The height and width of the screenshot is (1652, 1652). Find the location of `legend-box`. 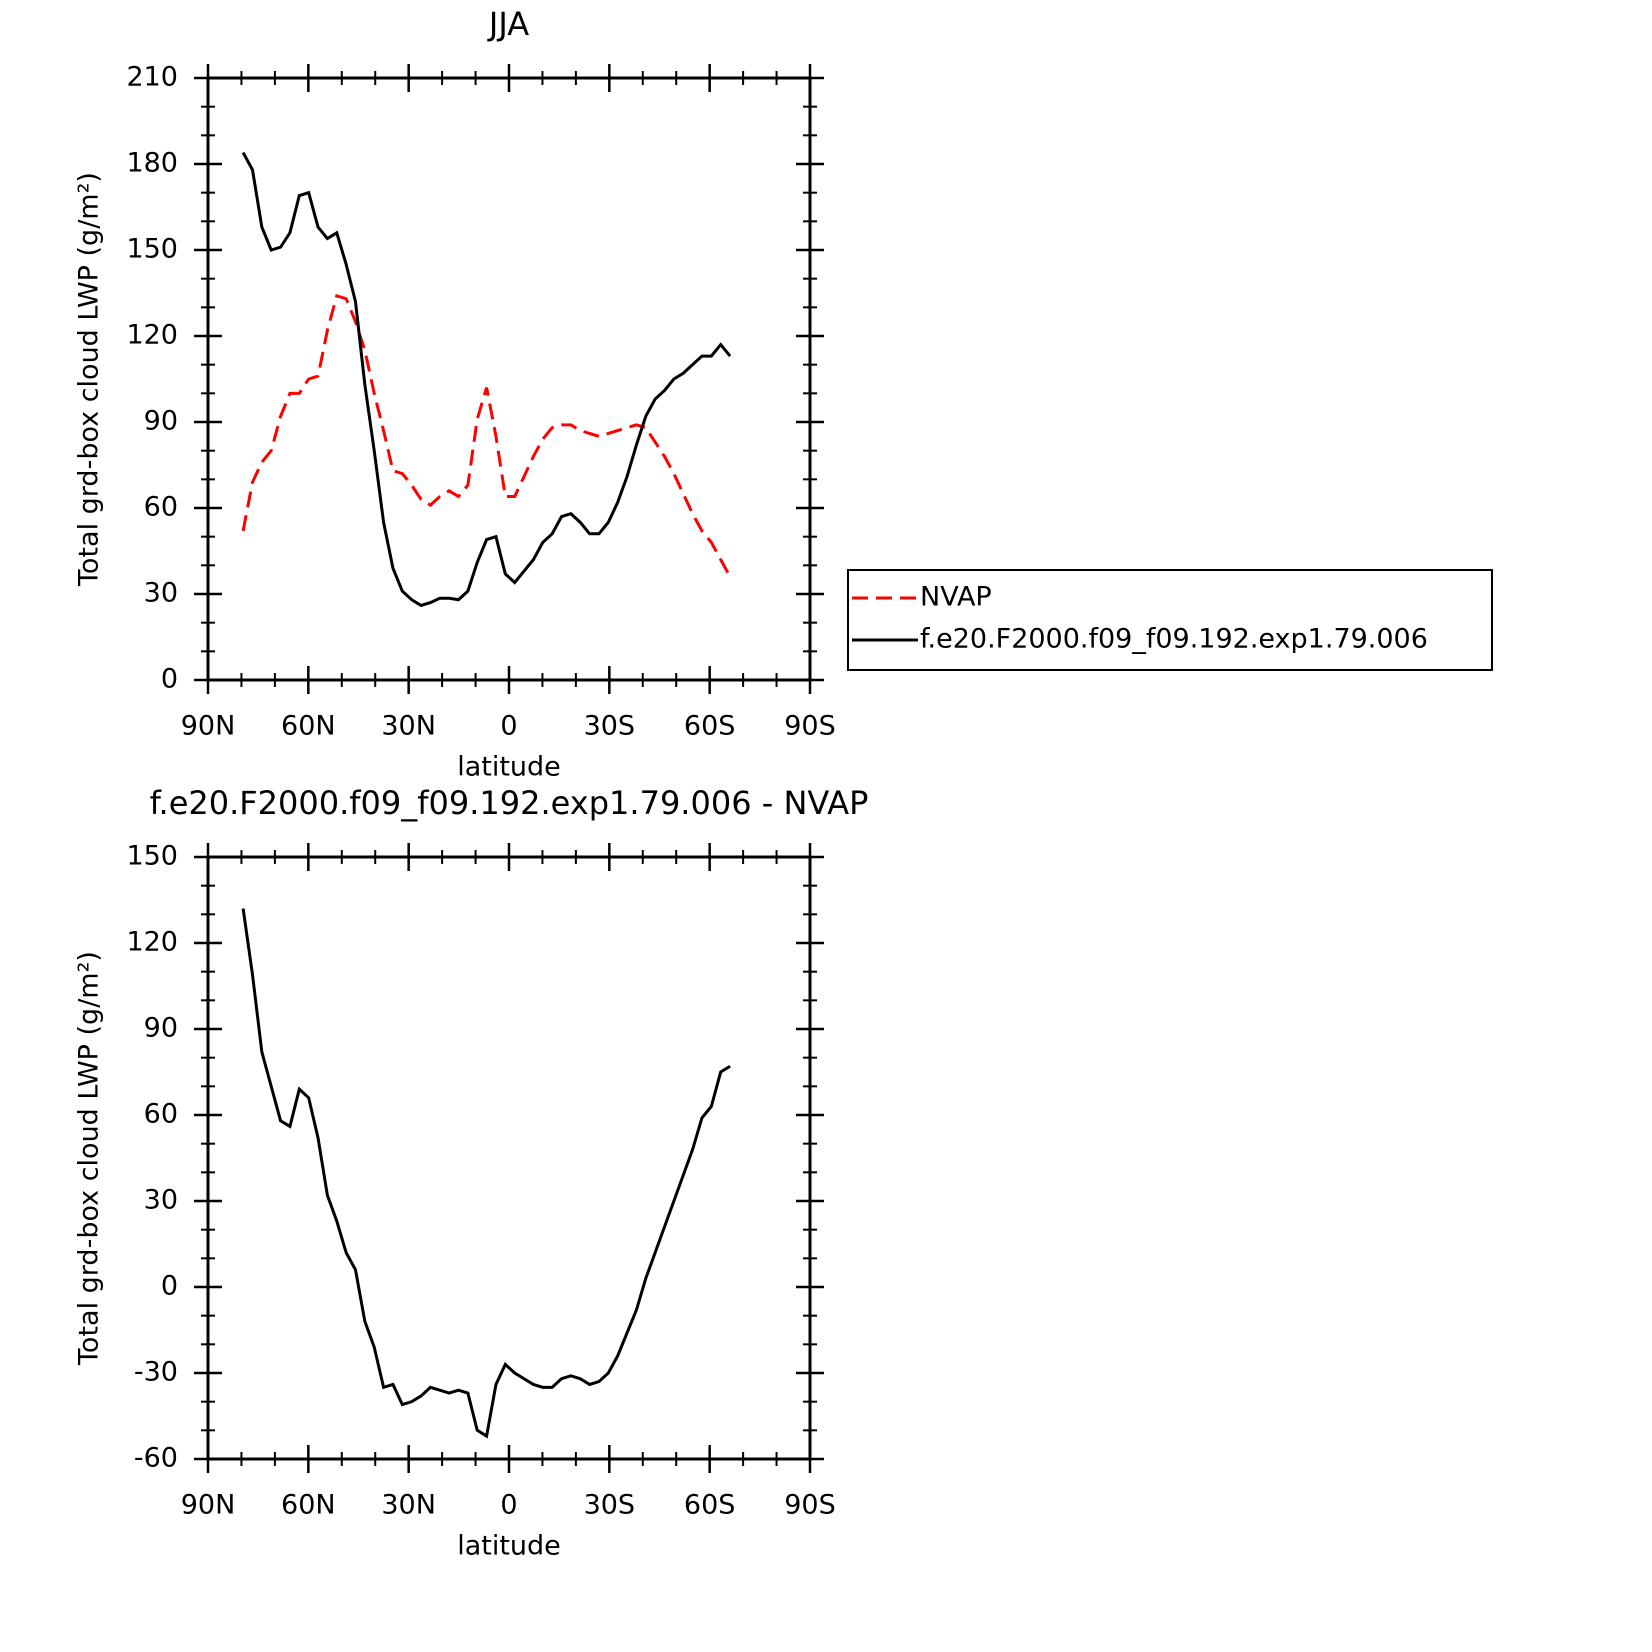

legend-box is located at coordinates (1170, 620).